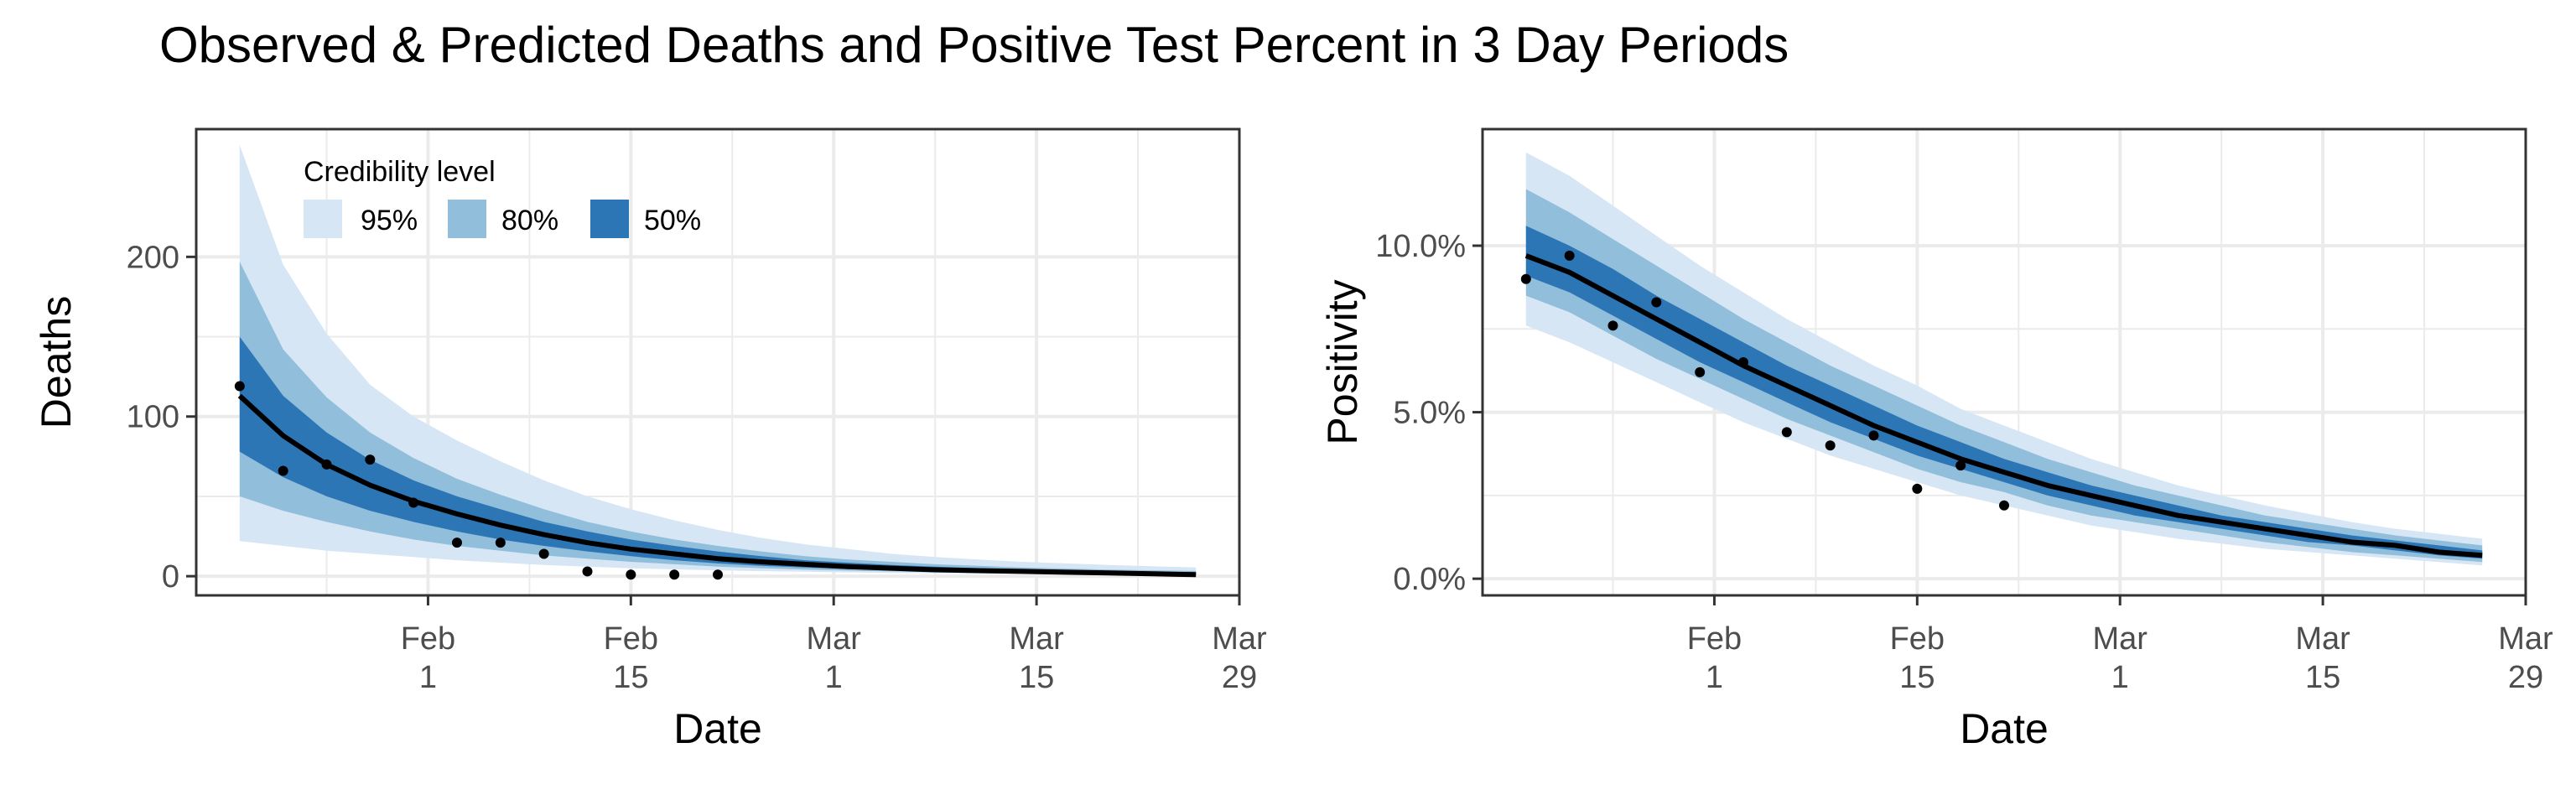  I want to click on legend-label-95: 95%, so click(389, 220).